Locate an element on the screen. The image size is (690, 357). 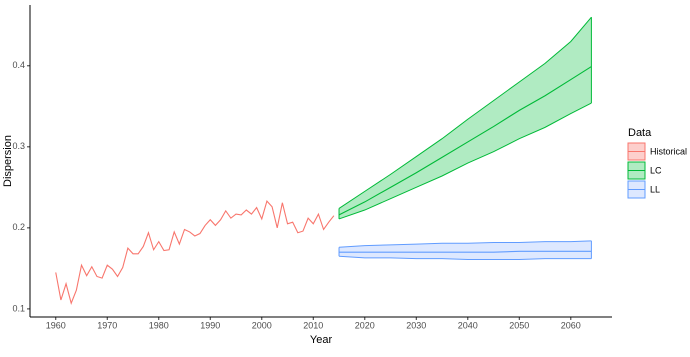
legend-label: Historical is located at coordinates (668, 151).